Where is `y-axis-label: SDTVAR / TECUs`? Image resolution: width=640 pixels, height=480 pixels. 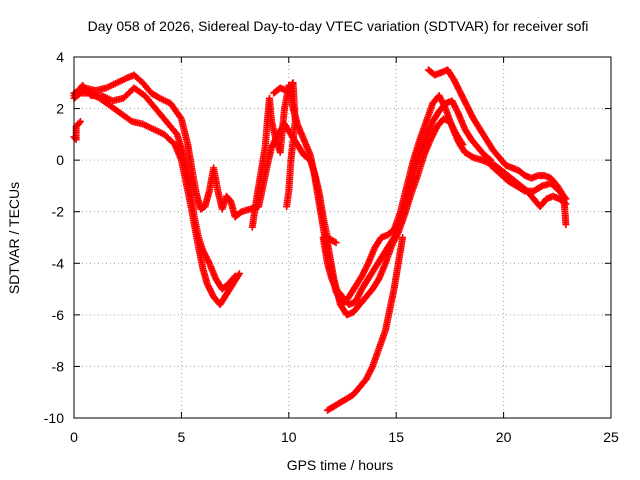 y-axis-label: SDTVAR / TECUs is located at coordinates (14, 238).